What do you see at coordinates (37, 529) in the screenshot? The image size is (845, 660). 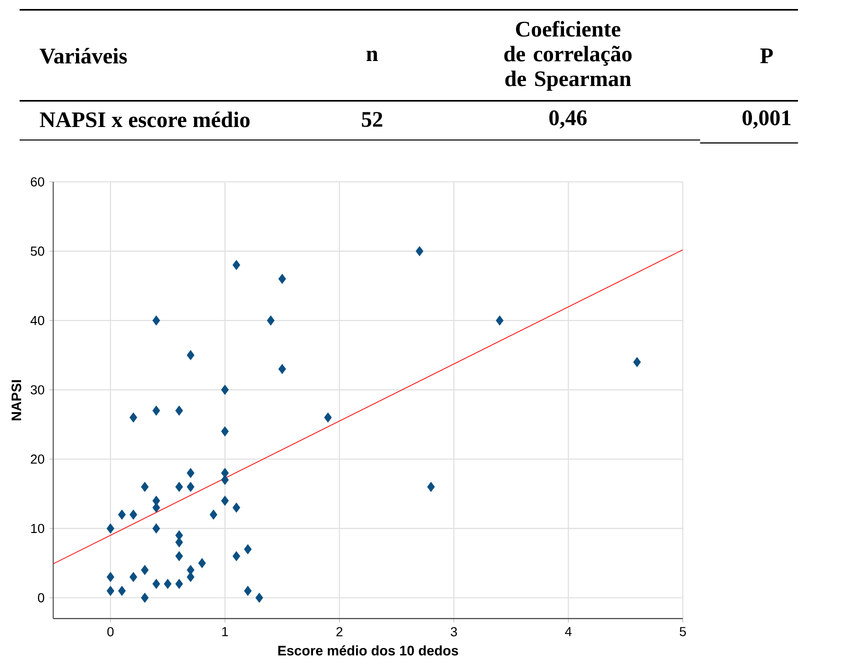 I see `y-tick-label: 10` at bounding box center [37, 529].